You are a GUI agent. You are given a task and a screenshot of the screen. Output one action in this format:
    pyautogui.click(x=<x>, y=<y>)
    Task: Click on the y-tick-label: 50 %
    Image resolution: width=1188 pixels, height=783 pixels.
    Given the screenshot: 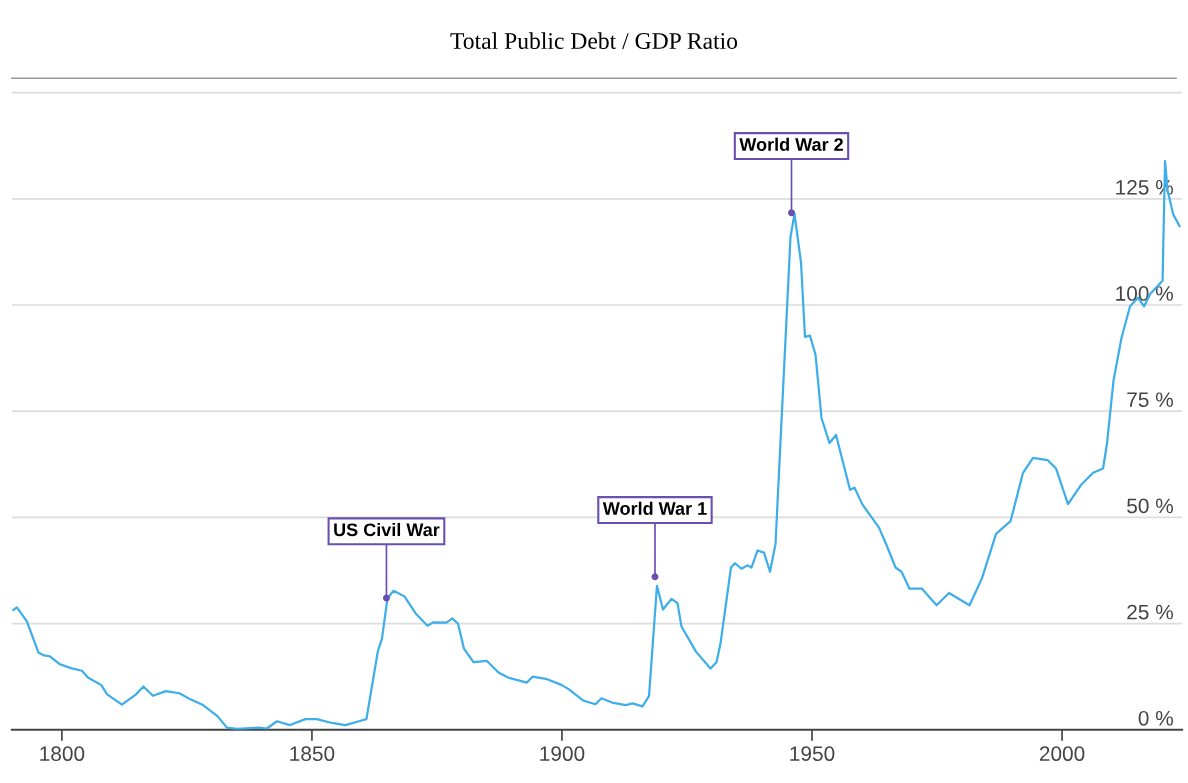 What is the action you would take?
    pyautogui.click(x=1150, y=506)
    